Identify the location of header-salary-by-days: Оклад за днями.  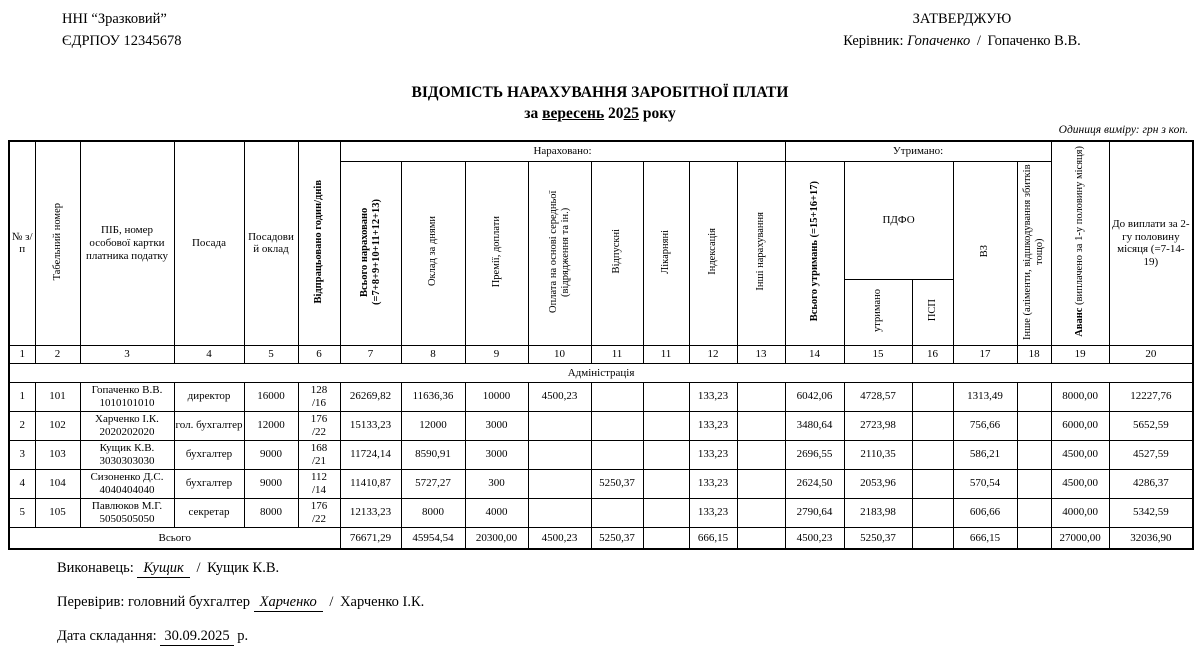
(433, 253).